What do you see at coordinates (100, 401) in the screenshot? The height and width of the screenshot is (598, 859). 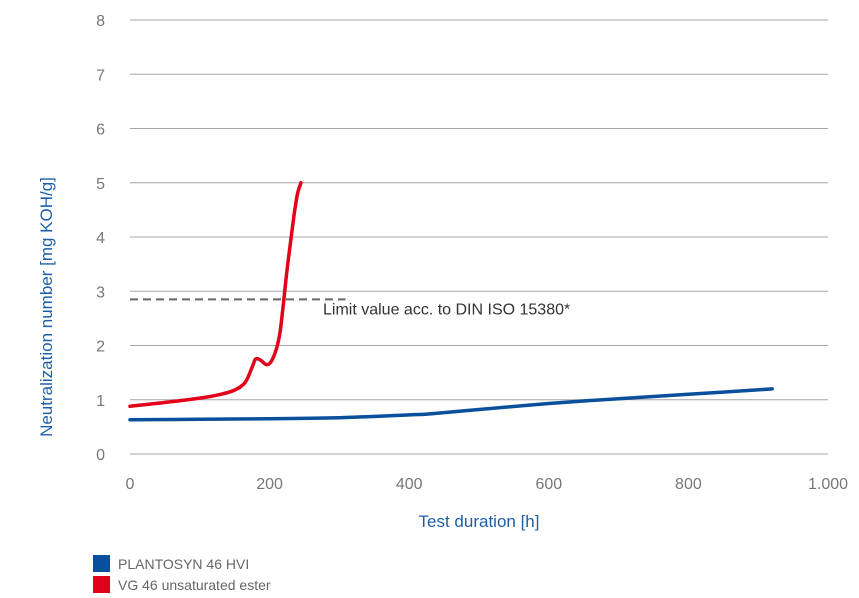 I see `y-tick-label-1: 1` at bounding box center [100, 401].